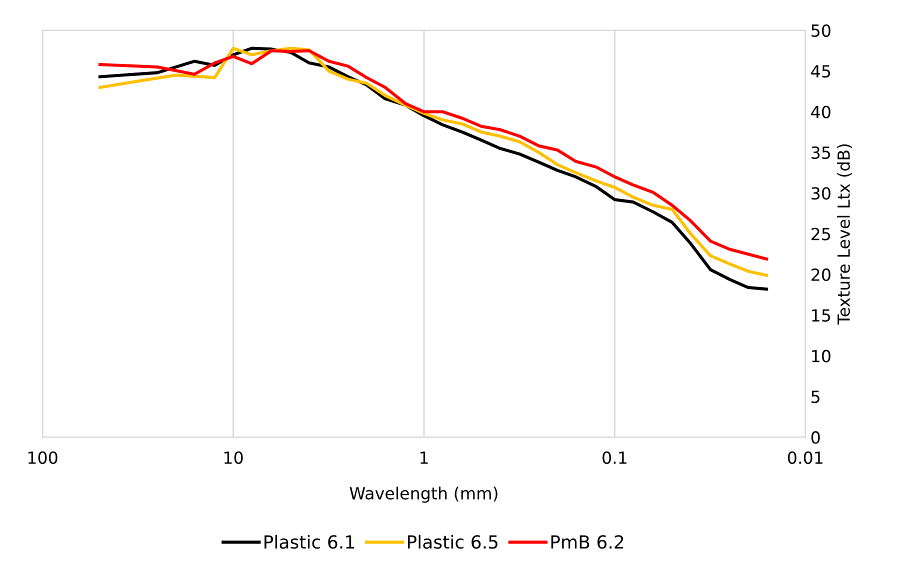 The width and height of the screenshot is (905, 573). What do you see at coordinates (424, 494) in the screenshot?
I see `x-axis-title: Wavelength (mm)` at bounding box center [424, 494].